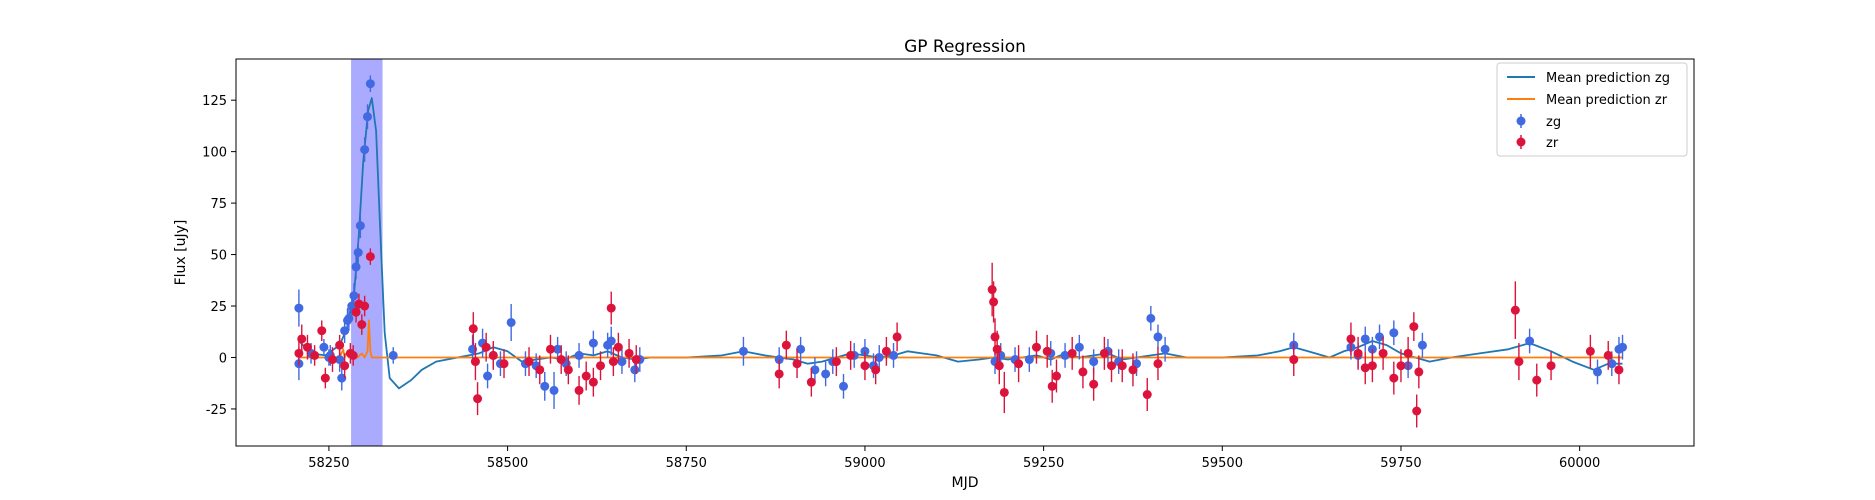 Image resolution: width=1875 pixels, height=500 pixels. I want to click on y-tick-label: 100, so click(214, 153).